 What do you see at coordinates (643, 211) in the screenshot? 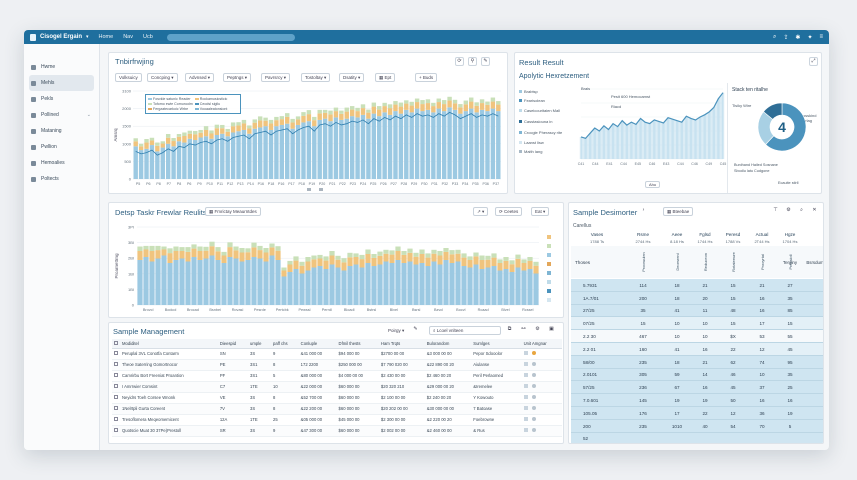
I see `chevron-right-icon: ›` at bounding box center [643, 211].